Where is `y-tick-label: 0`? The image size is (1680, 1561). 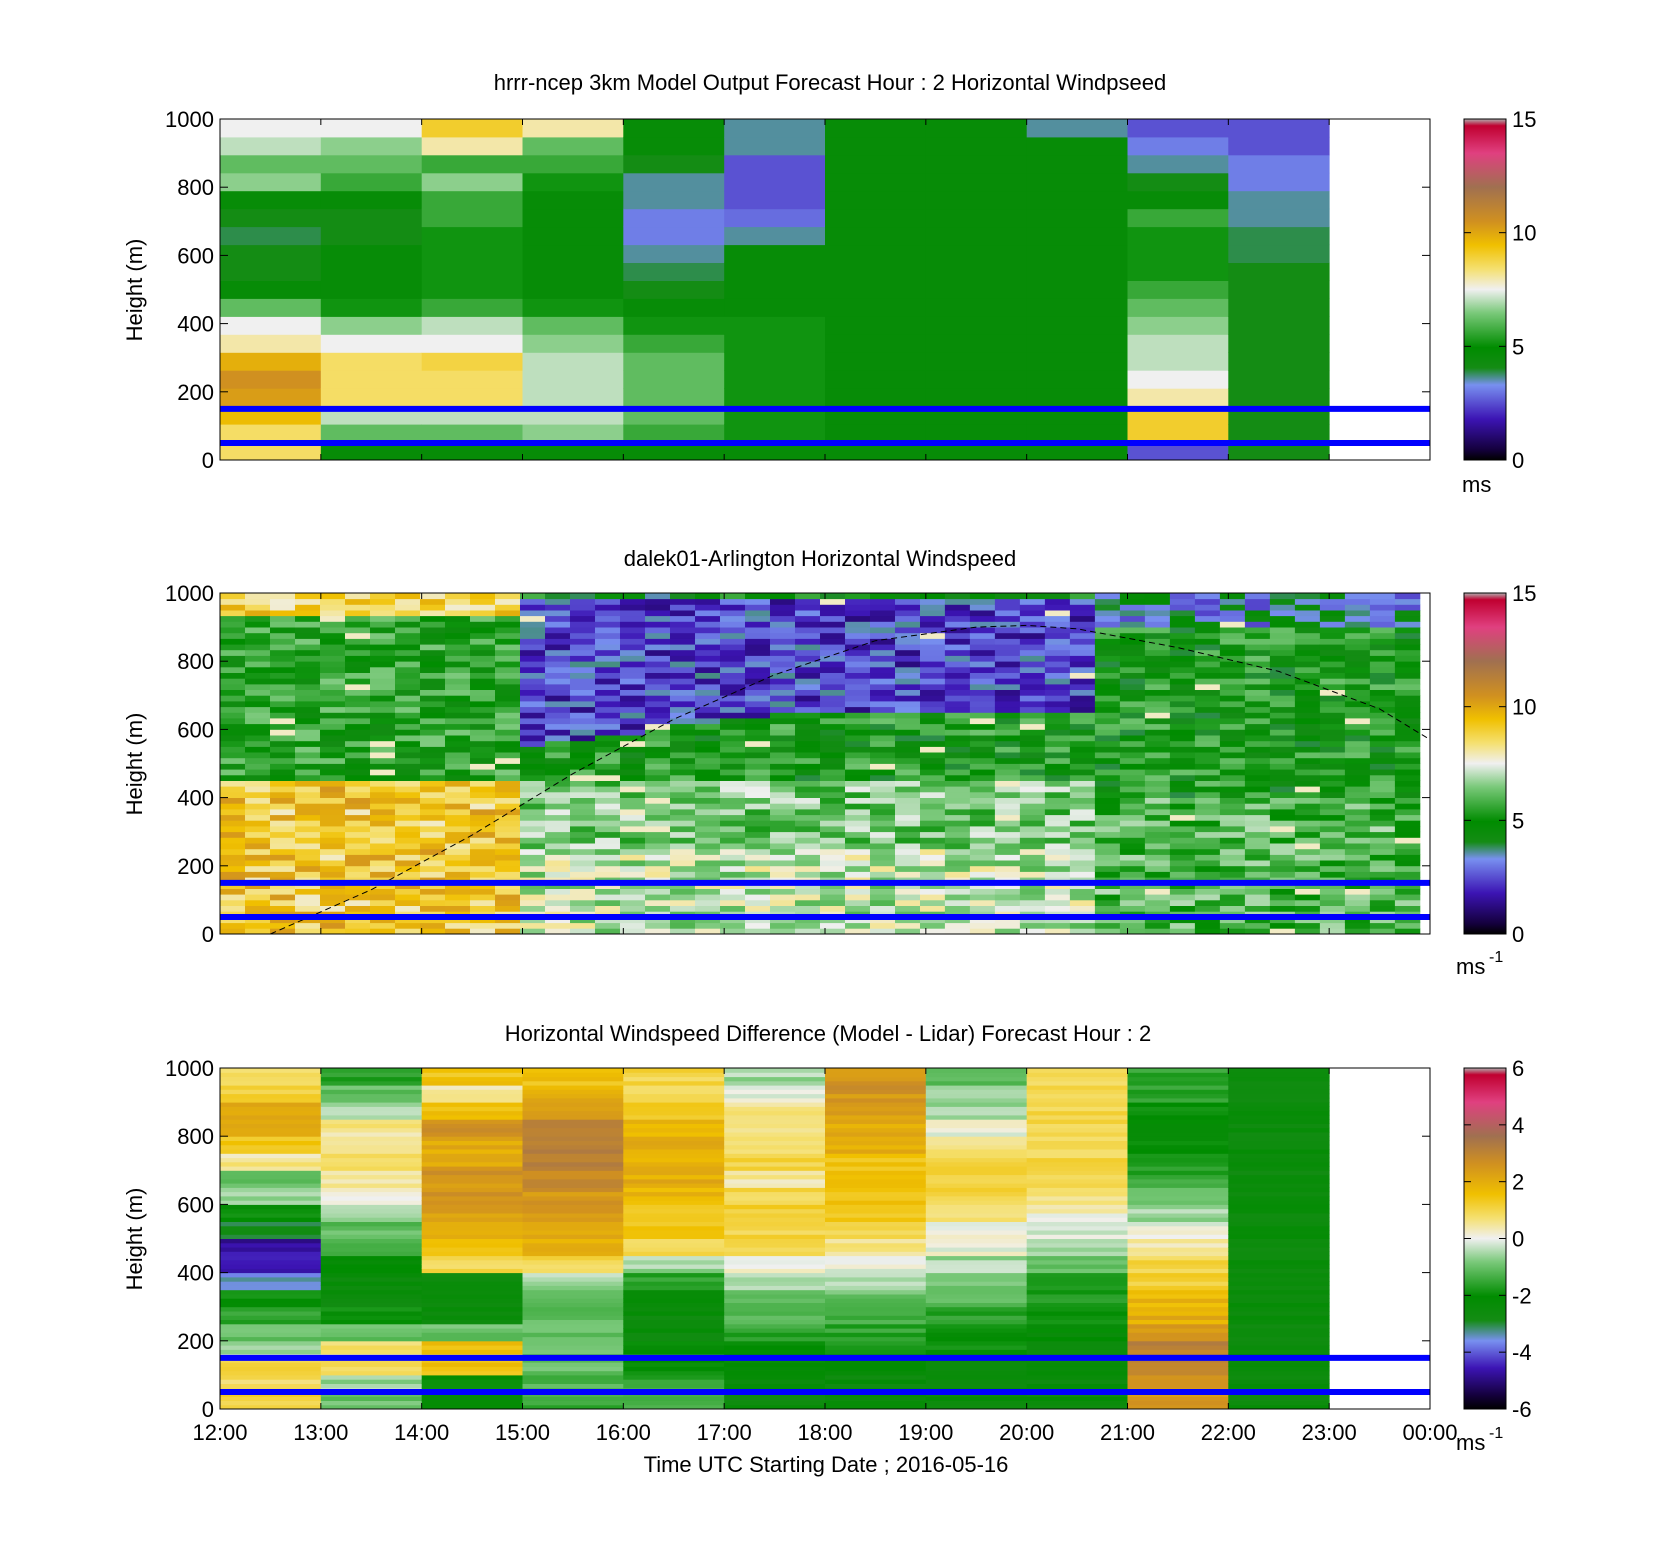
y-tick-label: 0 is located at coordinates (208, 934).